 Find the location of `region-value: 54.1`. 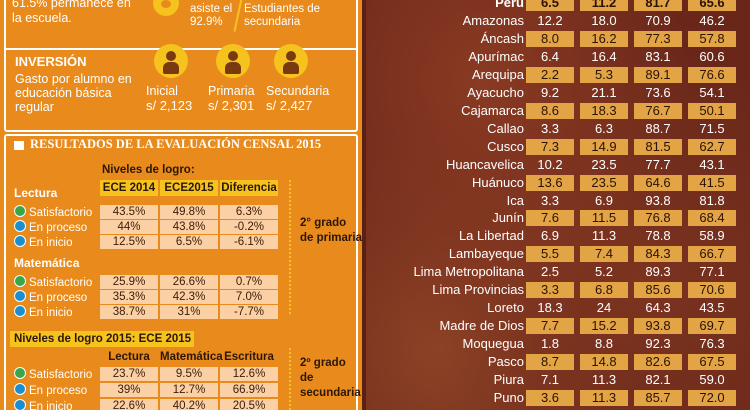

region-value: 54.1 is located at coordinates (712, 92).